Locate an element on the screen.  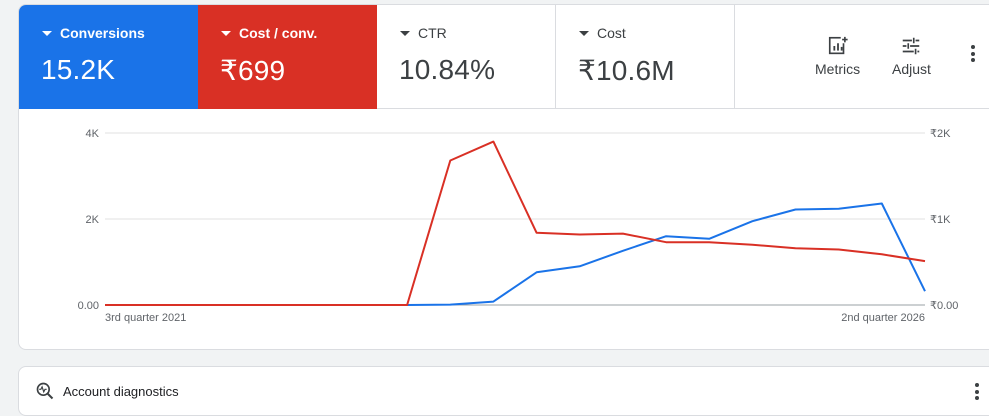
adjust-label: Adjust is located at coordinates (911, 69).